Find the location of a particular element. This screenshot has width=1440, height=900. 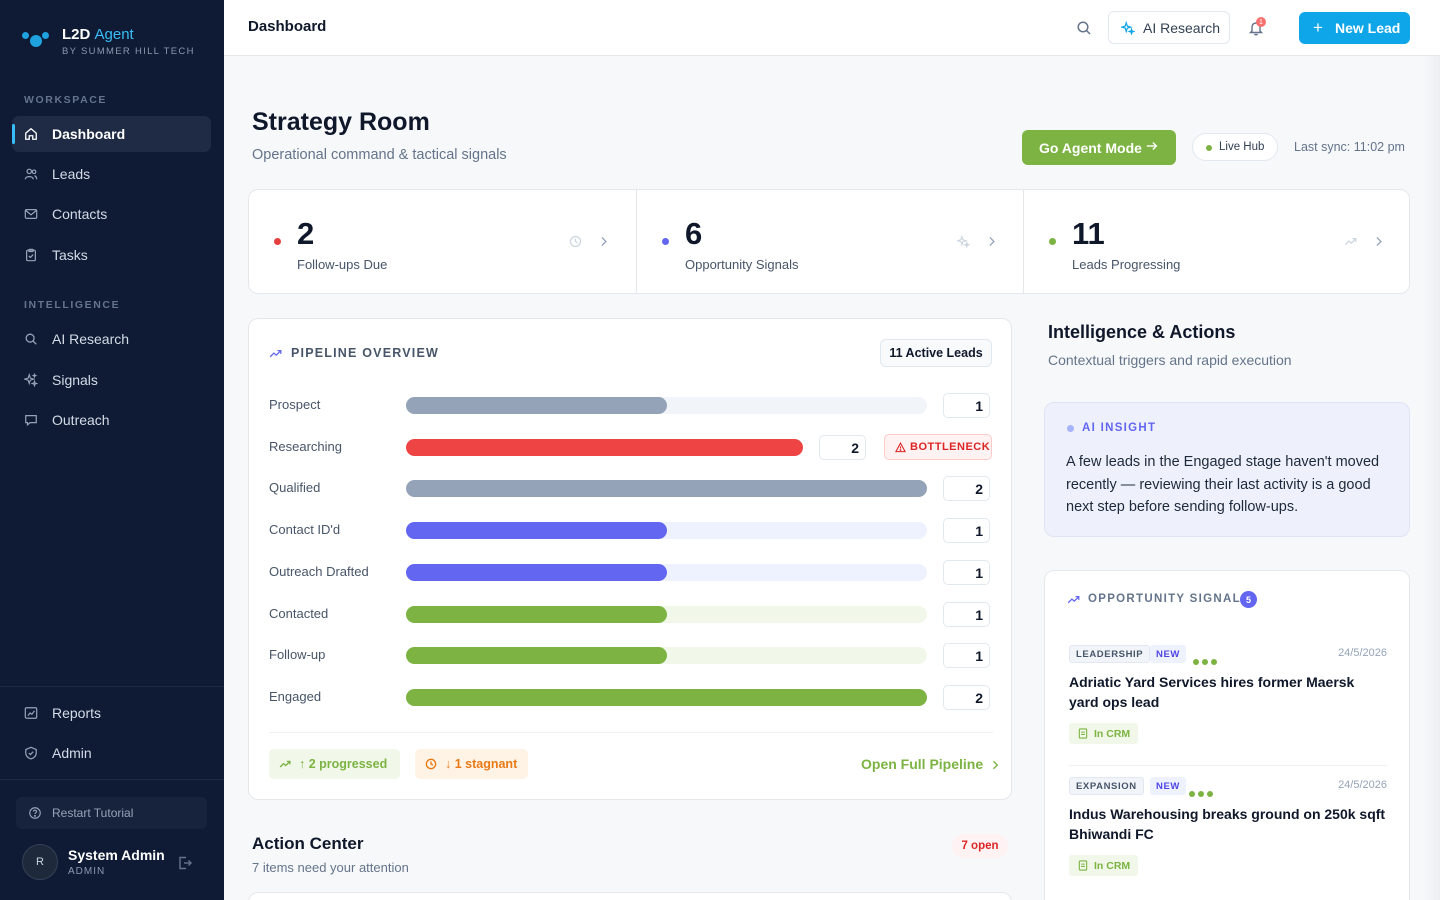

sidebar-item-ai-research: AI Research is located at coordinates (111, 339).